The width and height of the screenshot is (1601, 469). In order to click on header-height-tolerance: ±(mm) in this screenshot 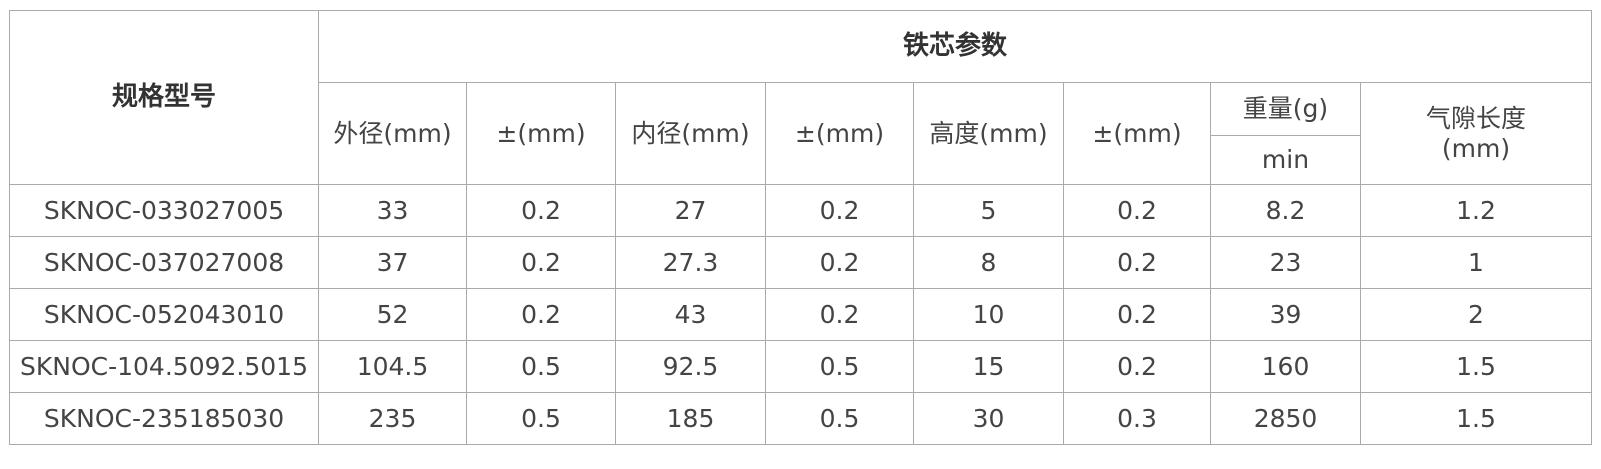, I will do `click(1137, 133)`.